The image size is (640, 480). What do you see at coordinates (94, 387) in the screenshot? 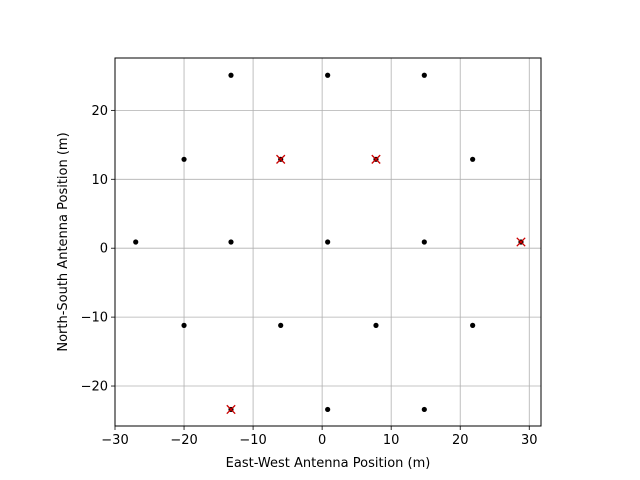
I see `y-tick-label: −20` at bounding box center [94, 387].